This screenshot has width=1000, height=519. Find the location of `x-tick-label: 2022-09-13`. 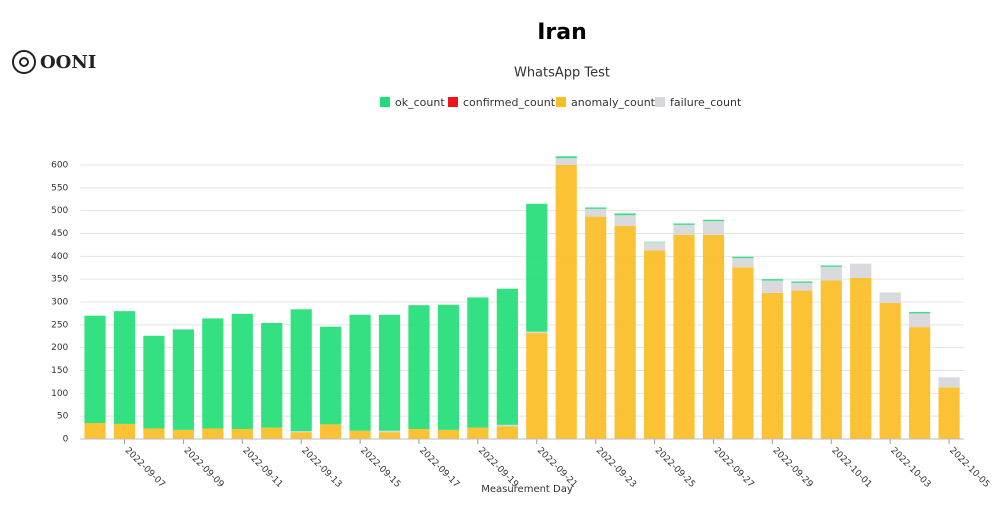

x-tick-label: 2022-09-13 is located at coordinates (321, 468).